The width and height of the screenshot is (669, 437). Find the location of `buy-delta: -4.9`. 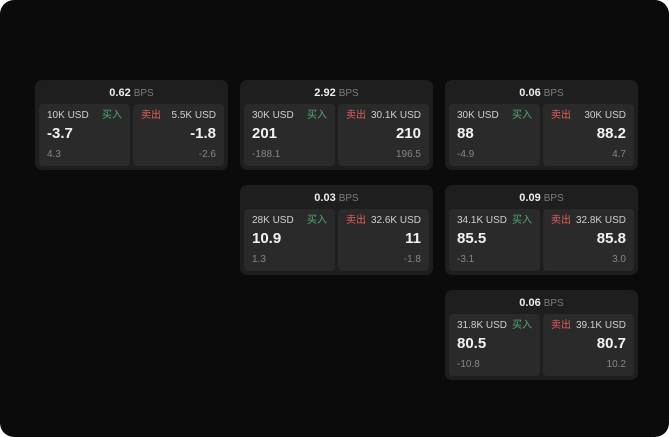

buy-delta: -4.9 is located at coordinates (466, 154).